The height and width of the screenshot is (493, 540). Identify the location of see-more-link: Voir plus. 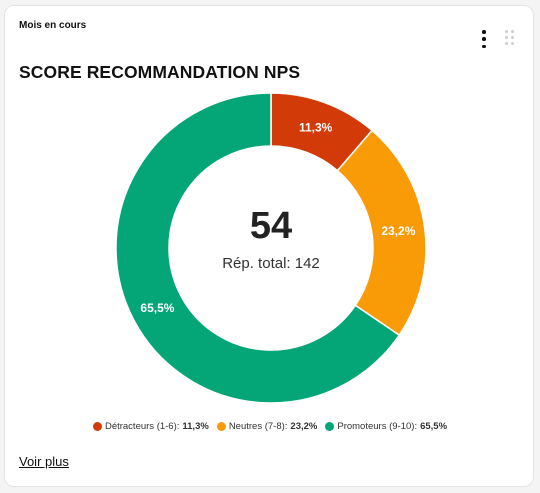
(44, 461).